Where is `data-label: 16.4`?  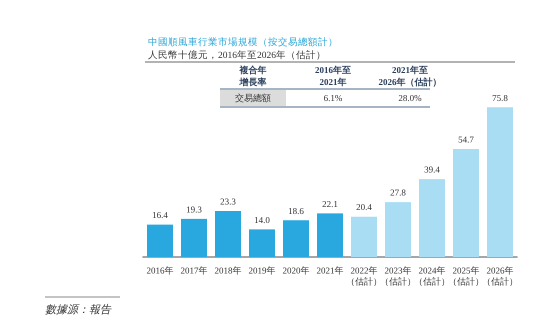
data-label: 16.4 is located at coordinates (160, 215).